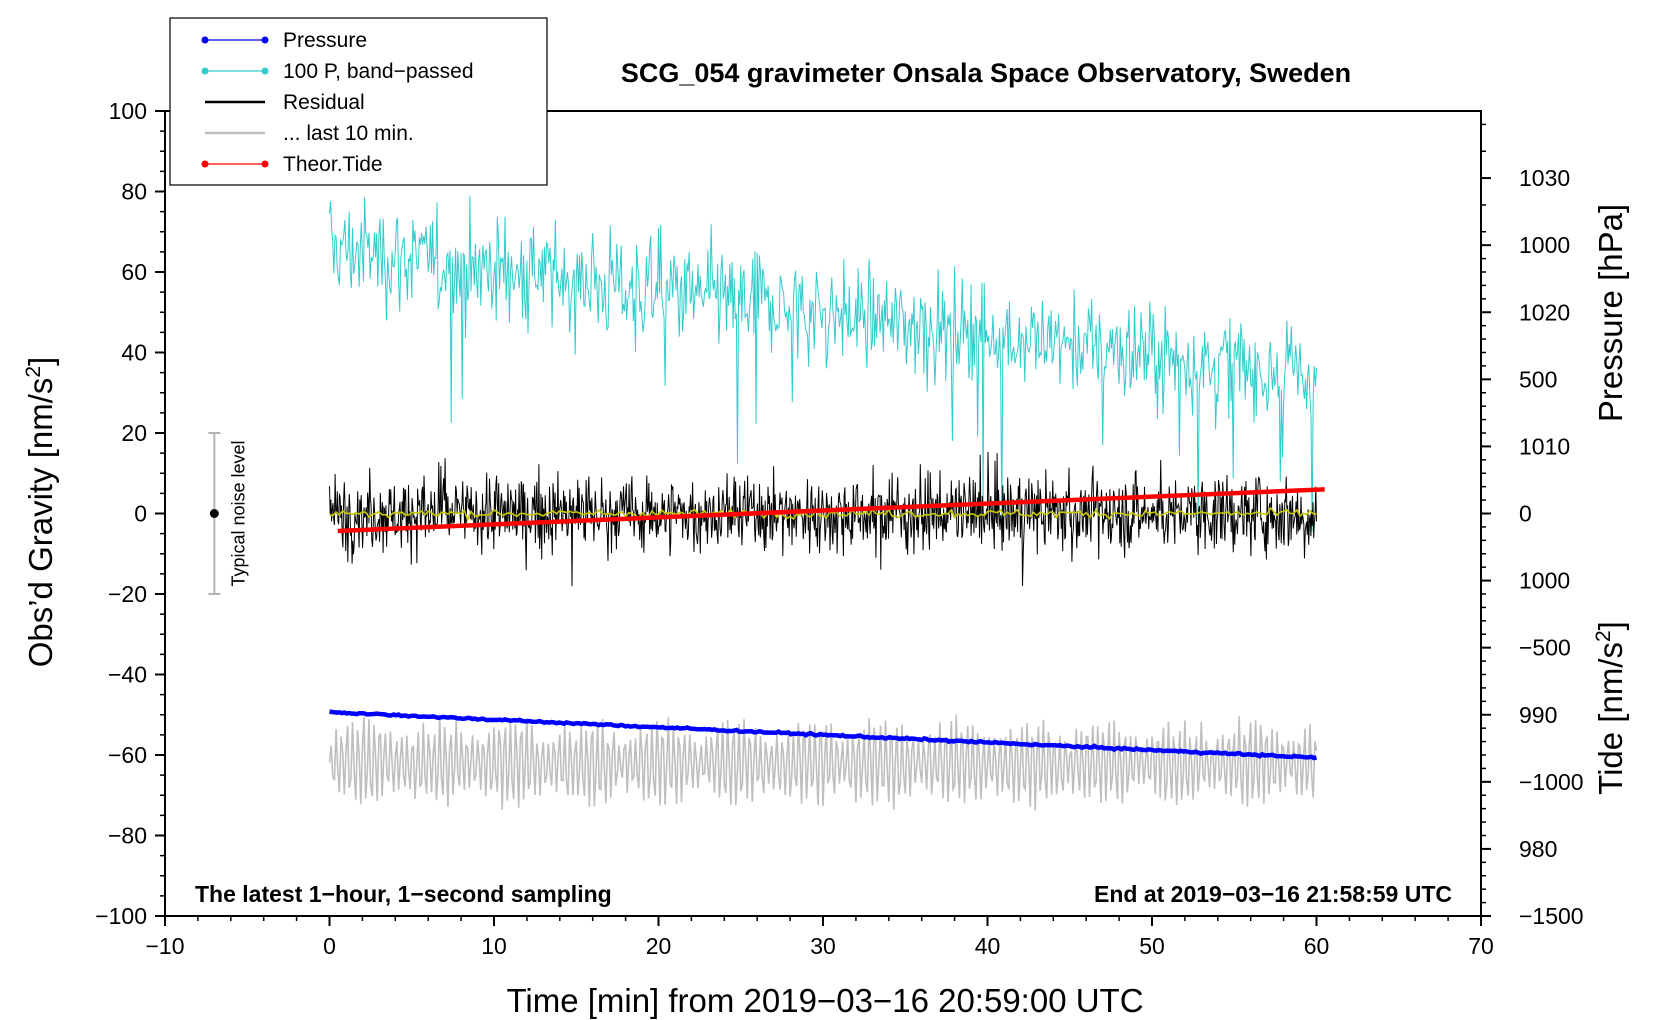  What do you see at coordinates (1544, 312) in the screenshot?
I see `pressure-tick-label: 1020` at bounding box center [1544, 312].